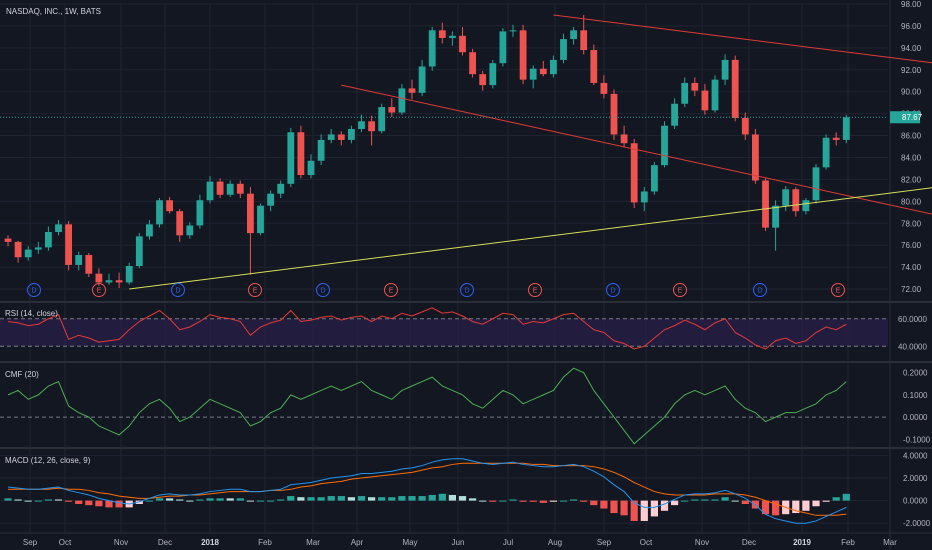  Describe the element at coordinates (444, 406) in the screenshot. I see `cmf-pane` at that location.